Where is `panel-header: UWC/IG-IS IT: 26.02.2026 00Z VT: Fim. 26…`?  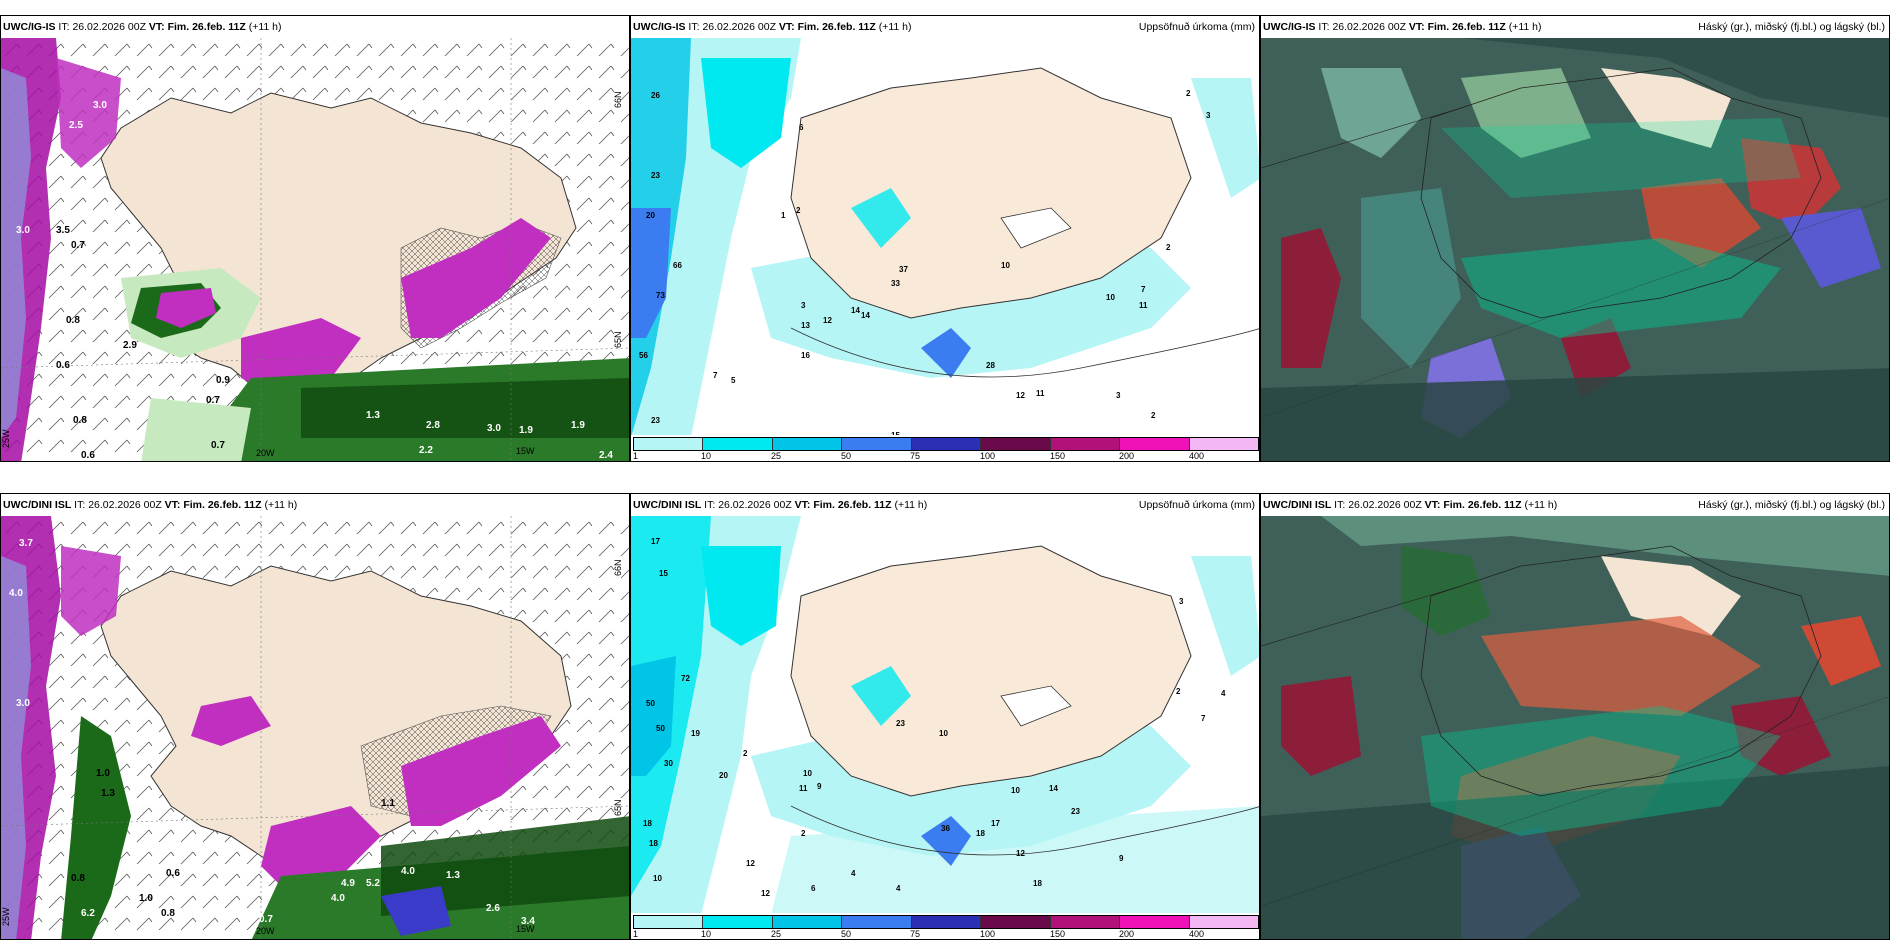 panel-header: UWC/IG-IS IT: 26.02.2026 00Z VT: Fim. 26… is located at coordinates (1575, 27).